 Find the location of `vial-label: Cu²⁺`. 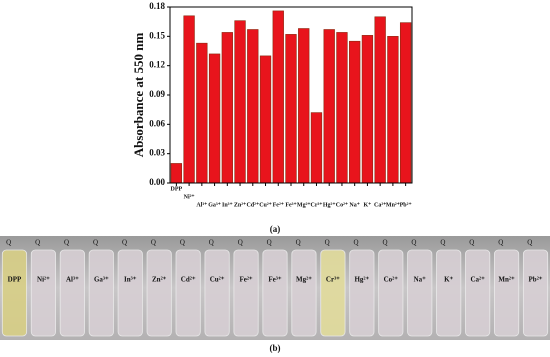

vial-label: Cu²⁺ is located at coordinates (217, 280).